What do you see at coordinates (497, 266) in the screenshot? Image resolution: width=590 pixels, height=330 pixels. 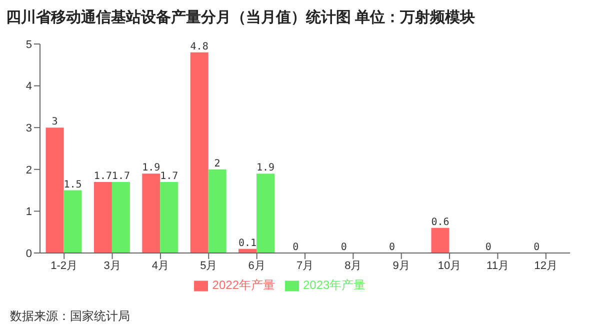 I see `x-tick-label: 11月` at bounding box center [497, 266].